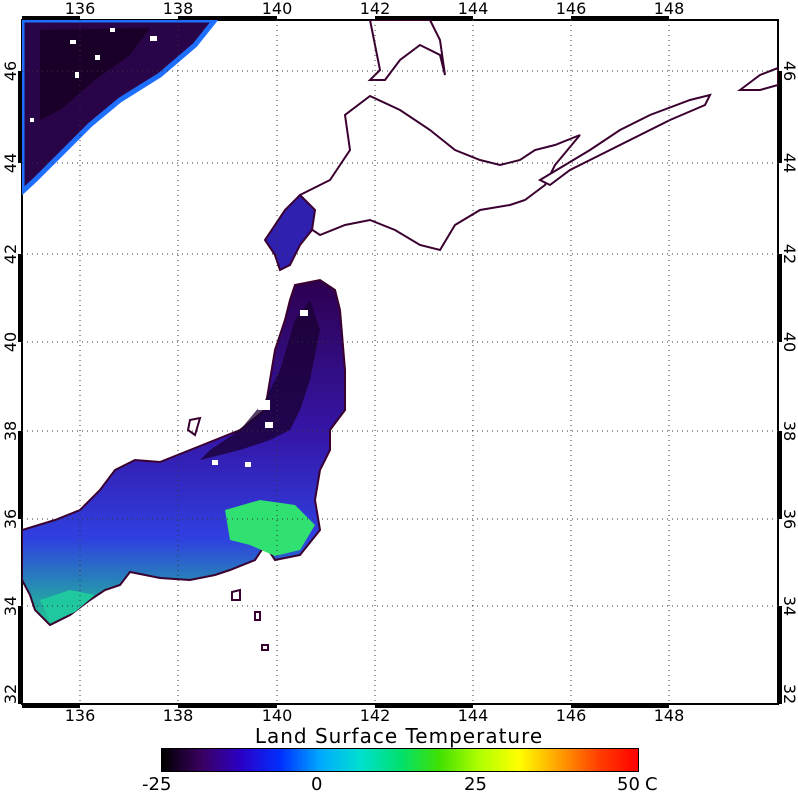  Describe the element at coordinates (290, 232) in the screenshot. I see `oshima-peninsula` at that location.